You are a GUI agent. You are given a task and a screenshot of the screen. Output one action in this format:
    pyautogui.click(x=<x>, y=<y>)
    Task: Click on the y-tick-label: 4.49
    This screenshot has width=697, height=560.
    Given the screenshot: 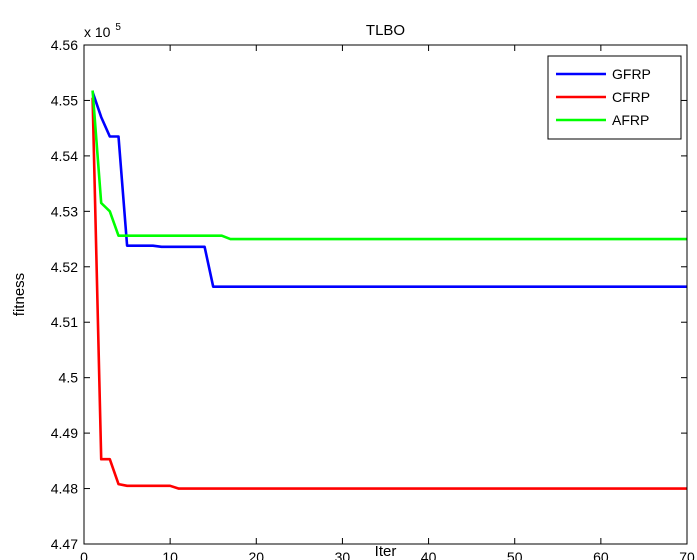 What is the action you would take?
    pyautogui.click(x=64, y=433)
    